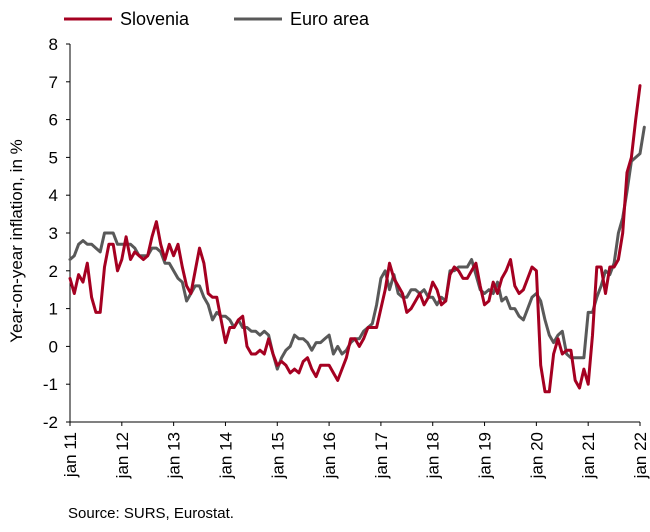  What do you see at coordinates (53, 157) in the screenshot?
I see `y-tick-label: 5` at bounding box center [53, 157].